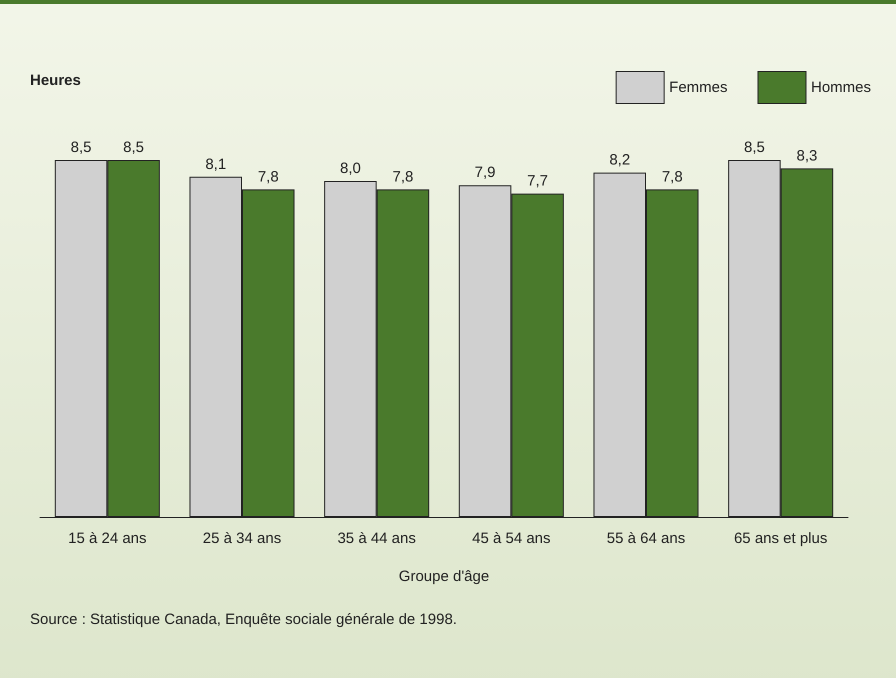 Image resolution: width=896 pixels, height=678 pixels. Describe the element at coordinates (537, 181) in the screenshot. I see `data-label: 7,7` at that location.